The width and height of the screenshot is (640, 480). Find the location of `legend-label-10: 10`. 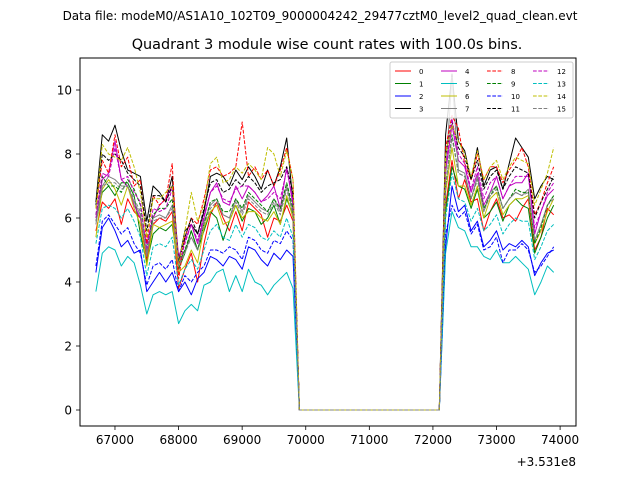

legend-label-10: 10 is located at coordinates (515, 97).